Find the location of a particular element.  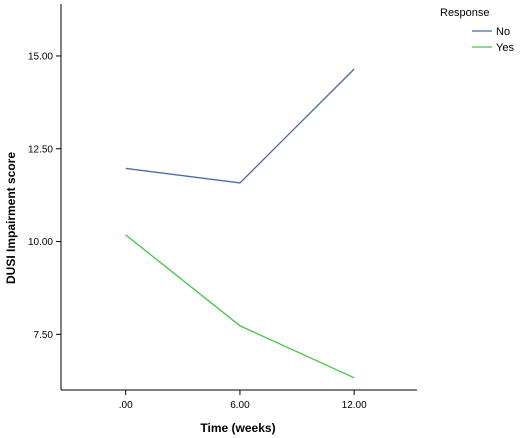

series-line-yes is located at coordinates (240, 306).